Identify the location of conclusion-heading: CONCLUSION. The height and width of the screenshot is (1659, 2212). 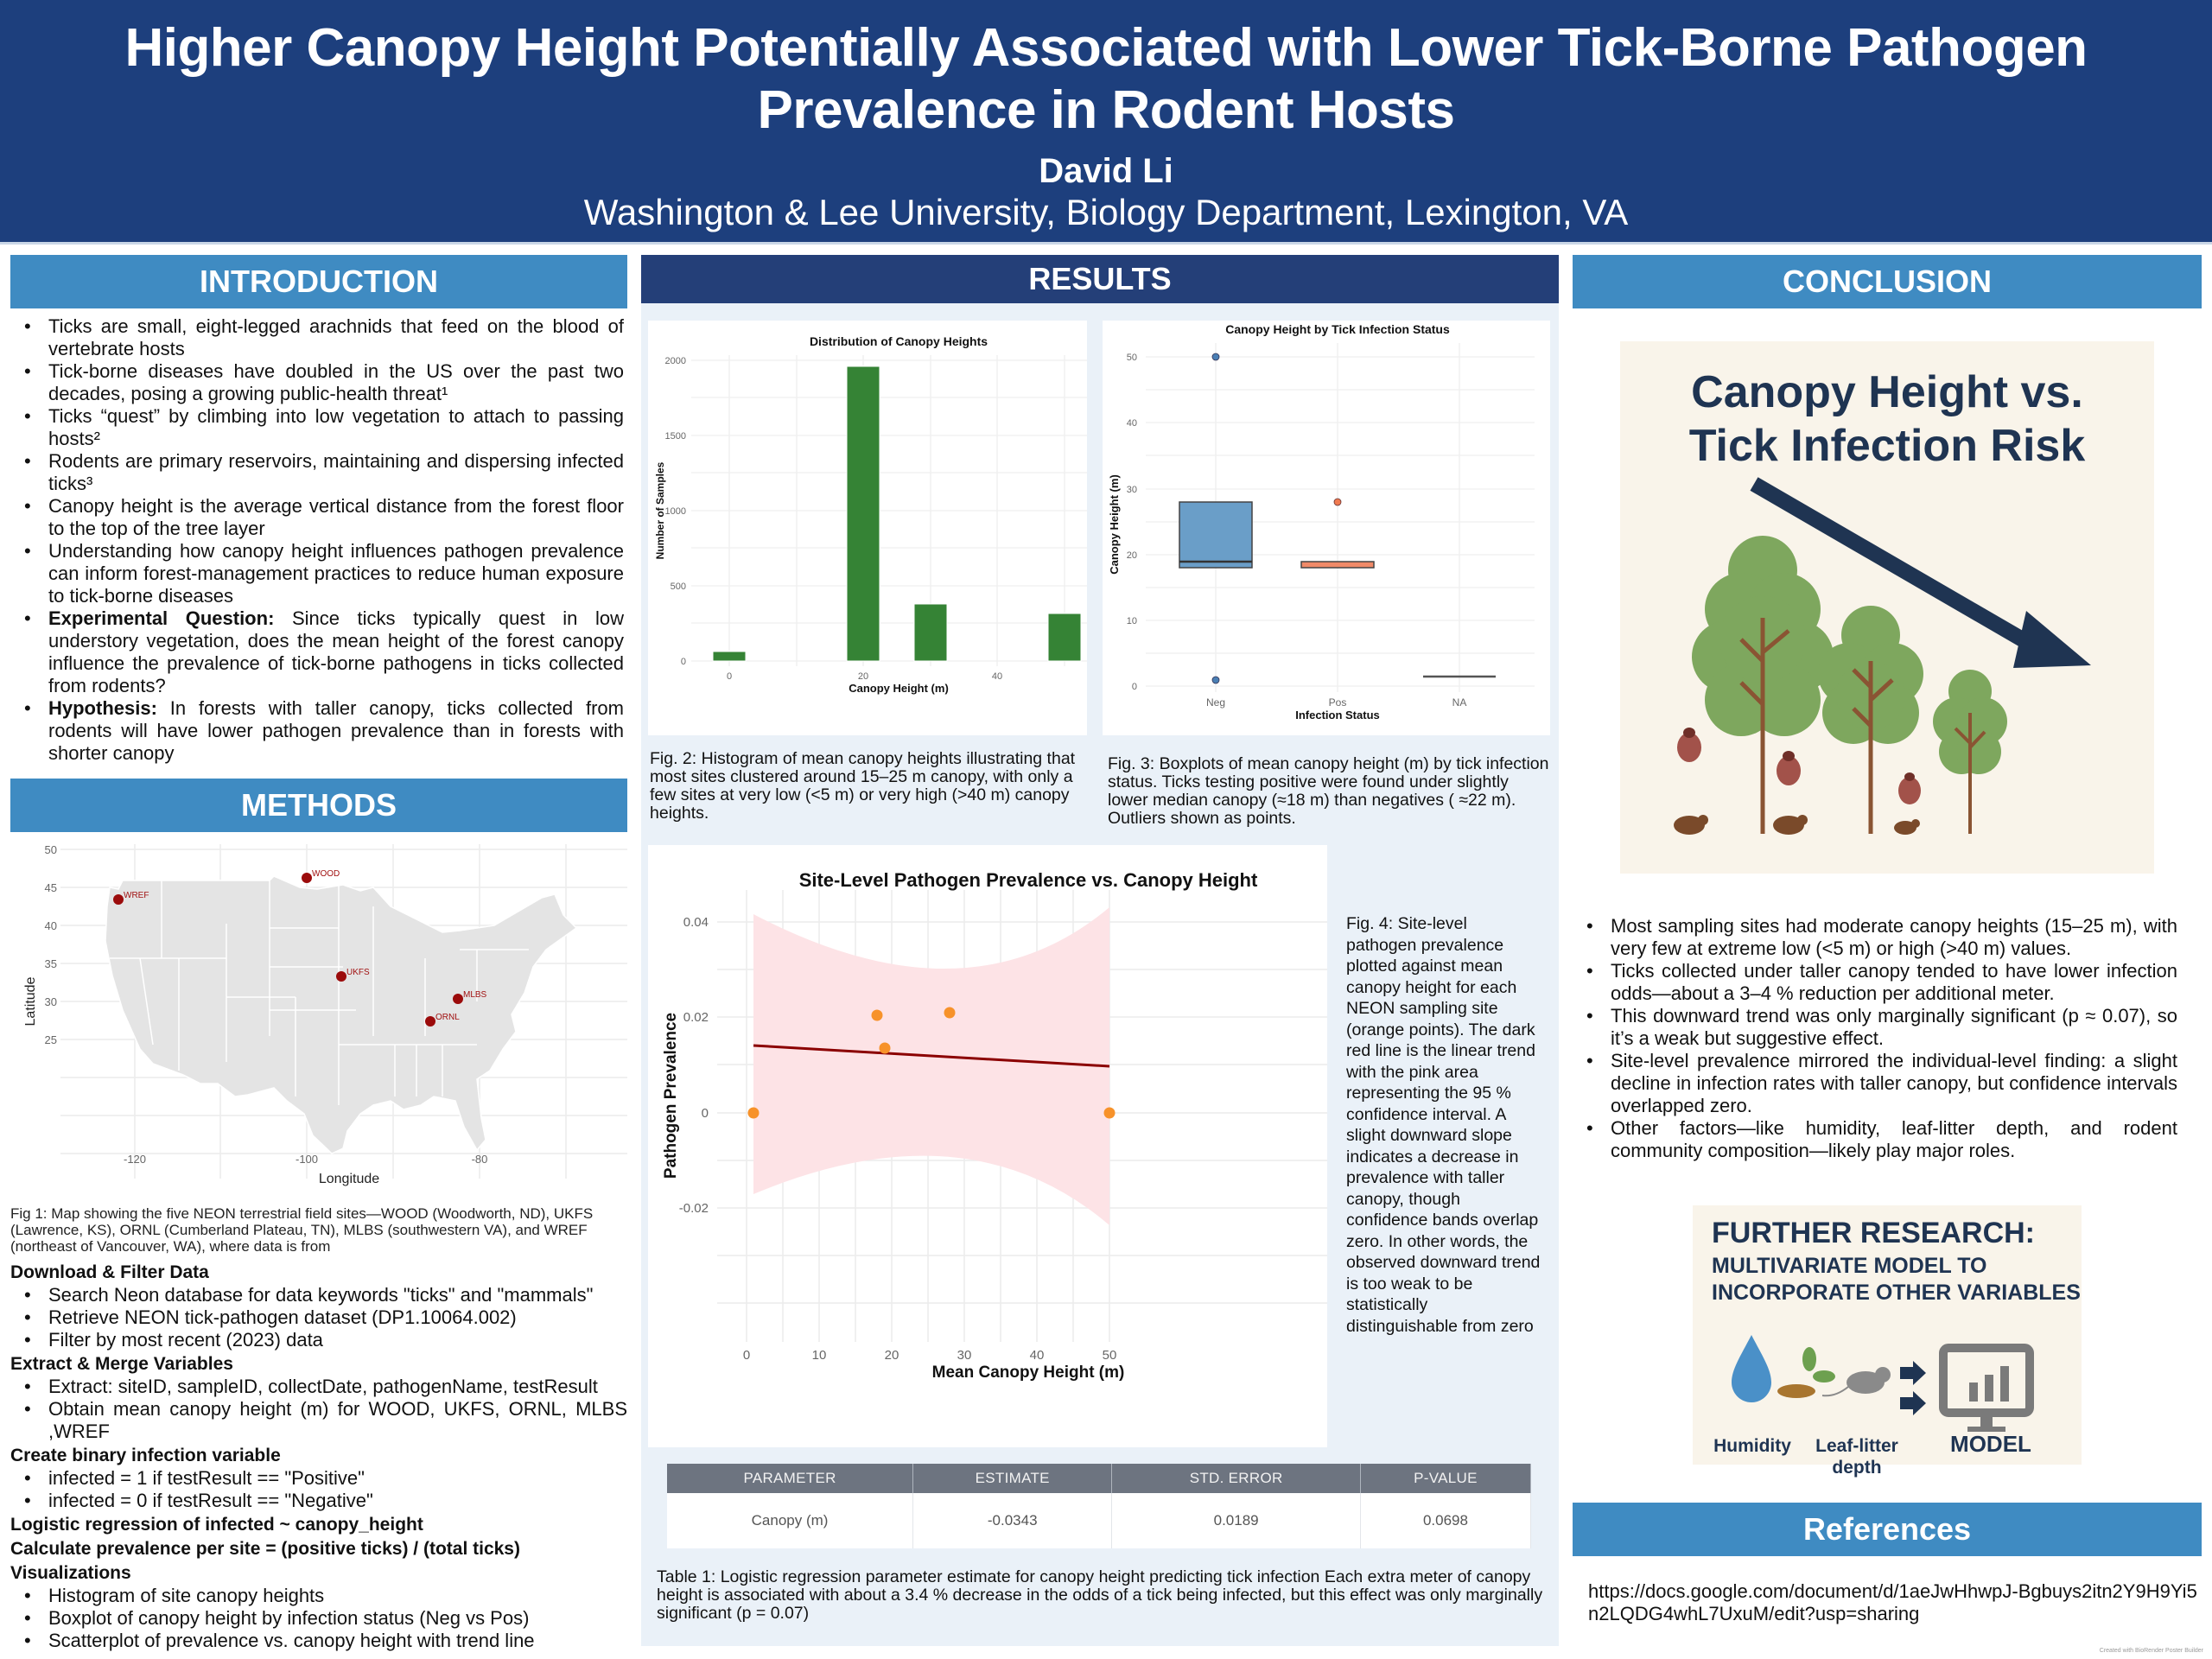
(1887, 281).